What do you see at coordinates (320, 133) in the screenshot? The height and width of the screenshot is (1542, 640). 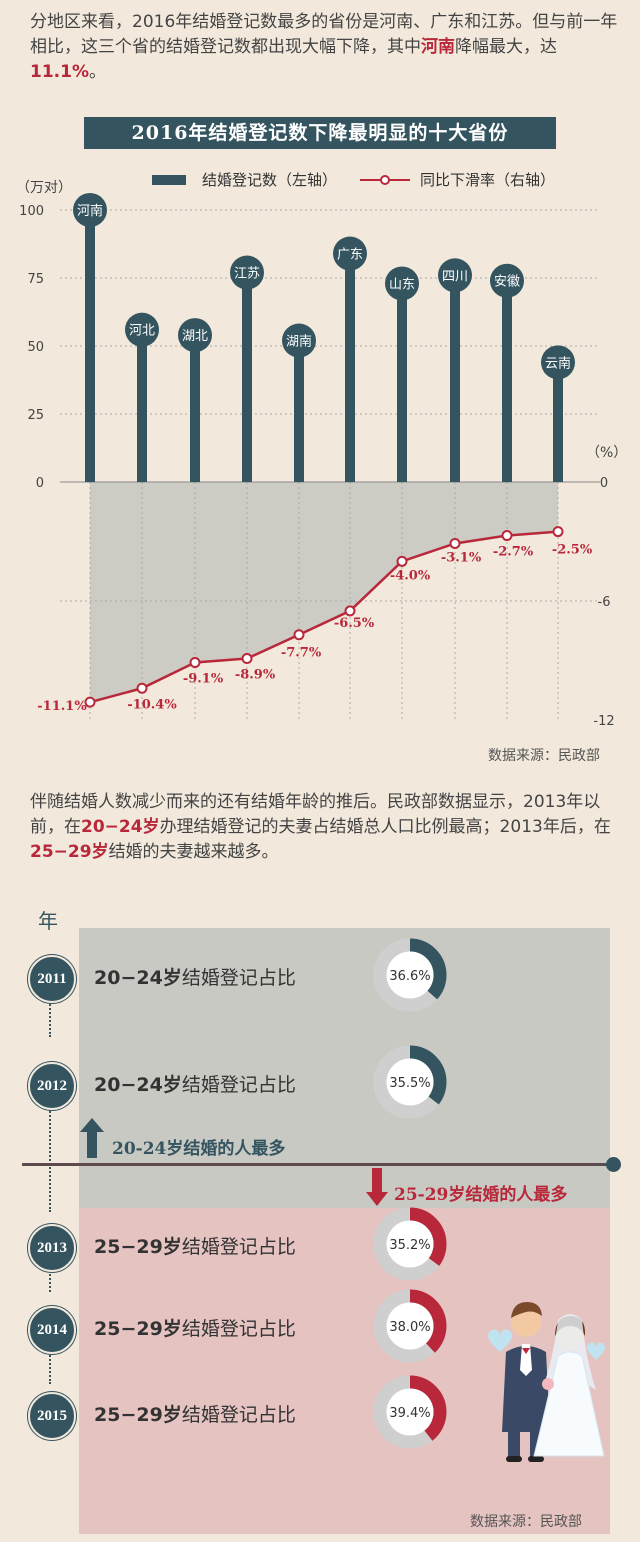 I see `chart-title: 2016年结婚登记数下降最明显的十大省份` at bounding box center [320, 133].